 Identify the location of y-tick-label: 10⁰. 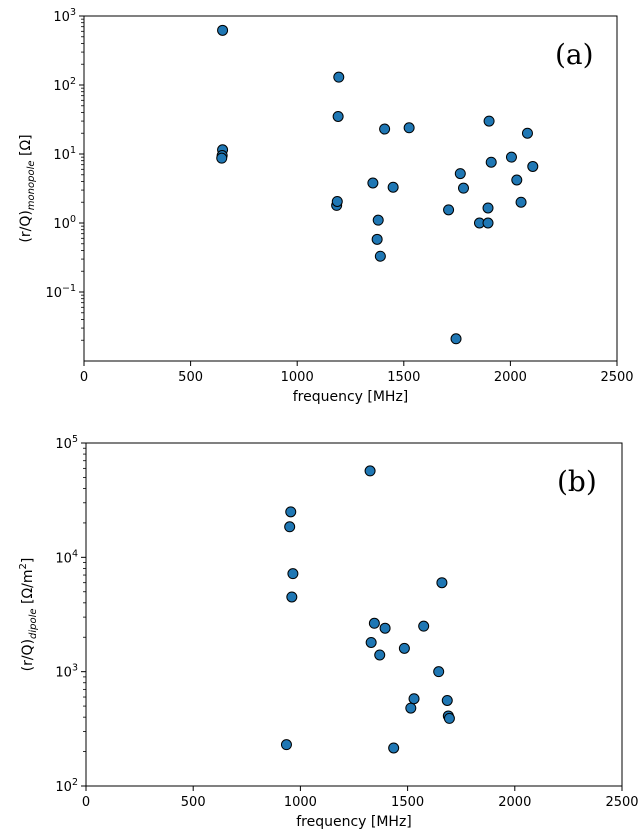
(64, 223).